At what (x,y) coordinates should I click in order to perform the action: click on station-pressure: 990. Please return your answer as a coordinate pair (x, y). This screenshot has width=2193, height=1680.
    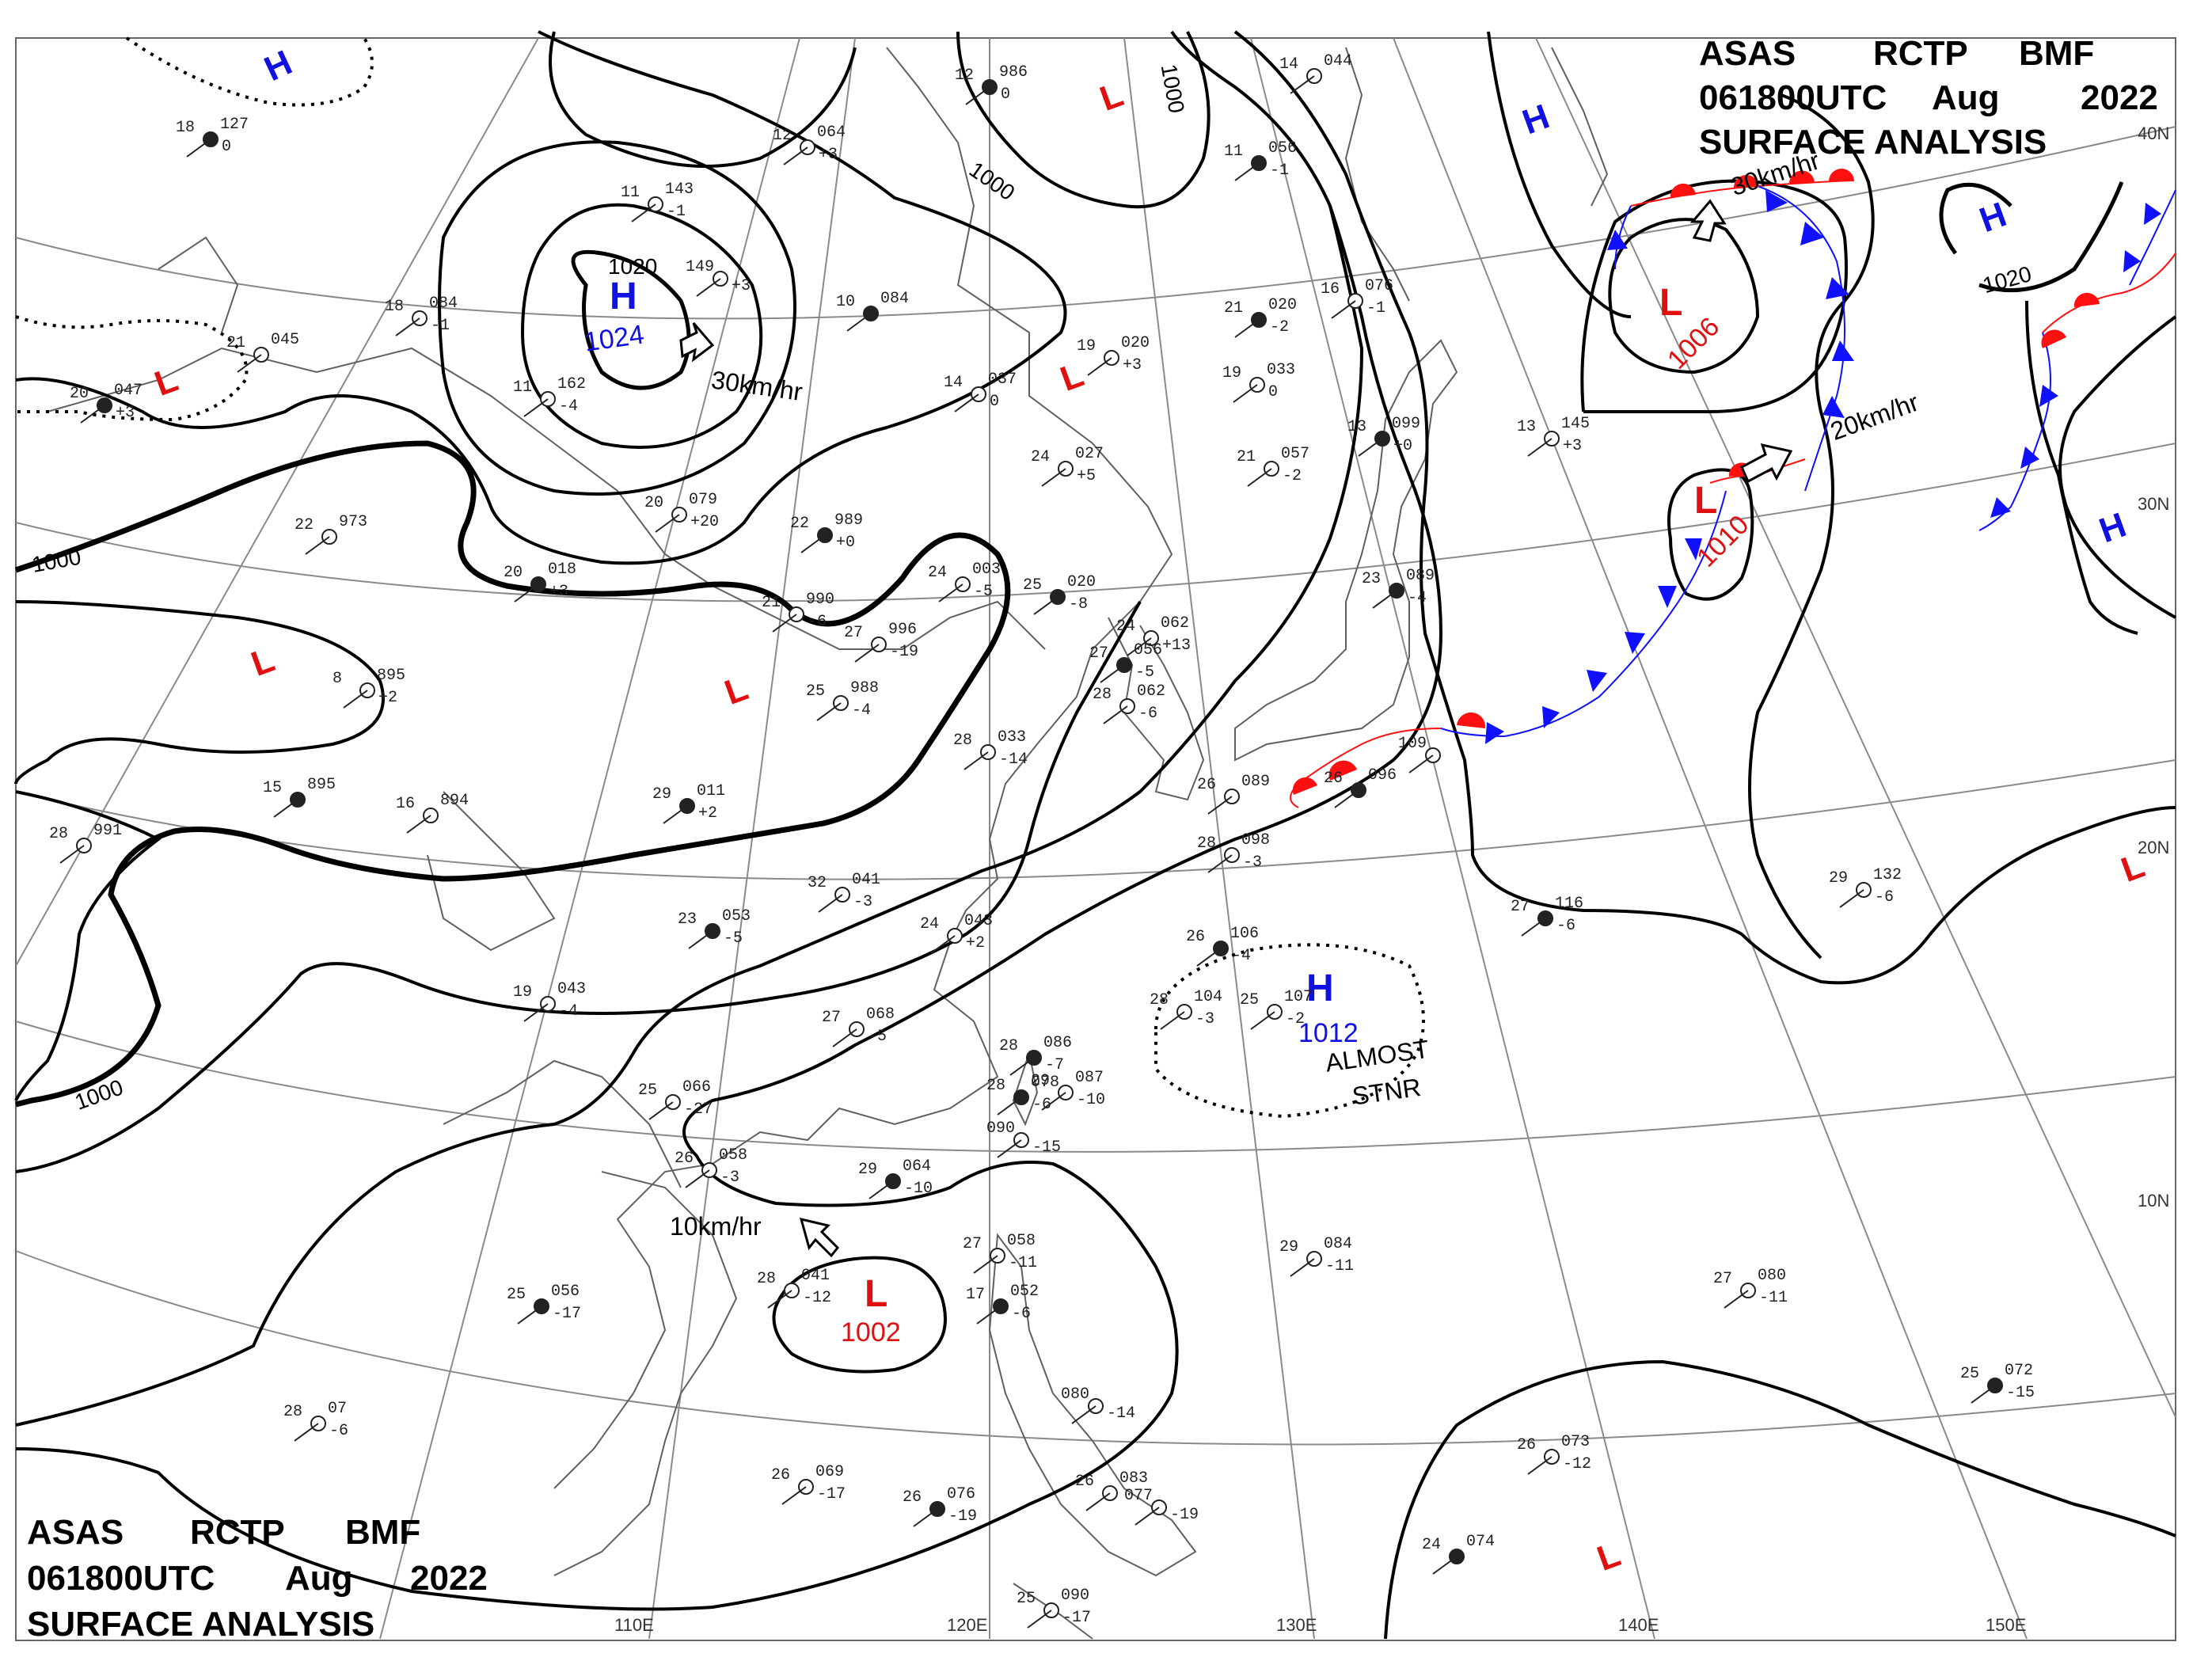
    Looking at the image, I should click on (820, 600).